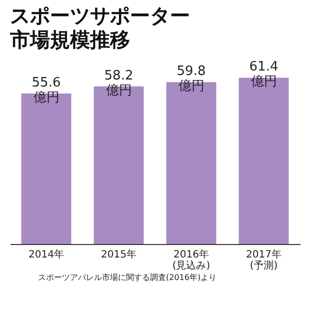 The height and width of the screenshot is (320, 320). I want to click on text: スポーツアパレル市場に関する調査(2016年)より, so click(127, 277).